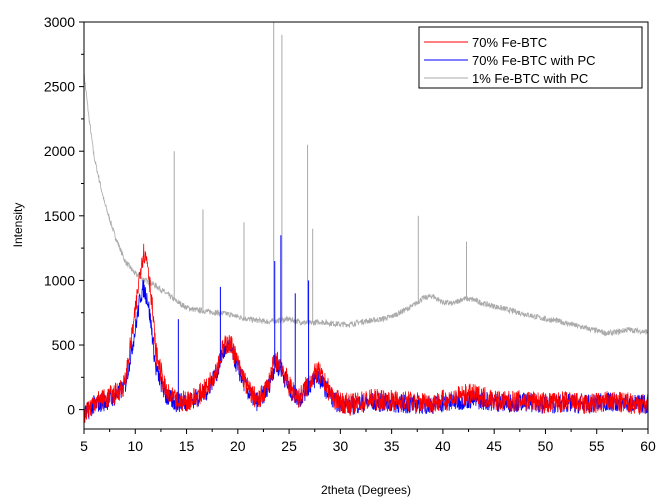  Describe the element at coordinates (59, 151) in the screenshot. I see `y-tick-label-4: 2000` at that location.